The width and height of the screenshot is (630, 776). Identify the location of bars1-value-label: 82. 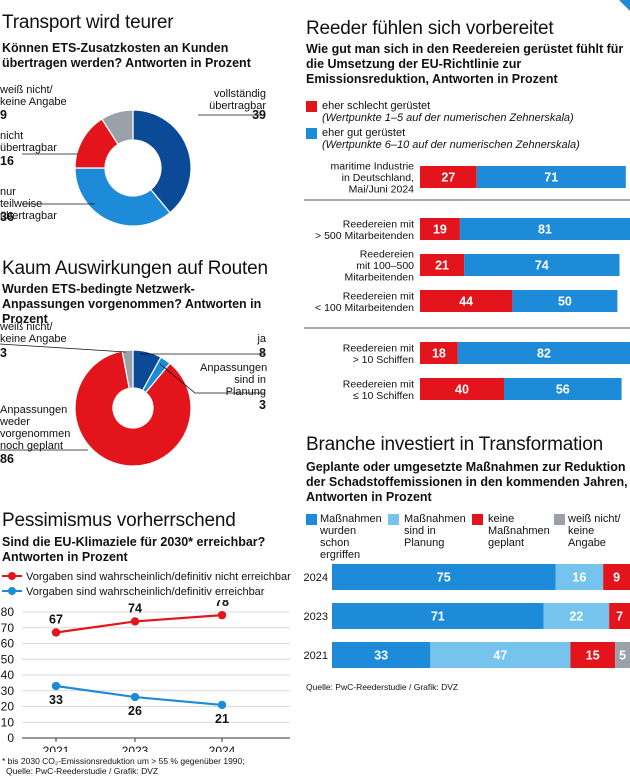
(544, 354).